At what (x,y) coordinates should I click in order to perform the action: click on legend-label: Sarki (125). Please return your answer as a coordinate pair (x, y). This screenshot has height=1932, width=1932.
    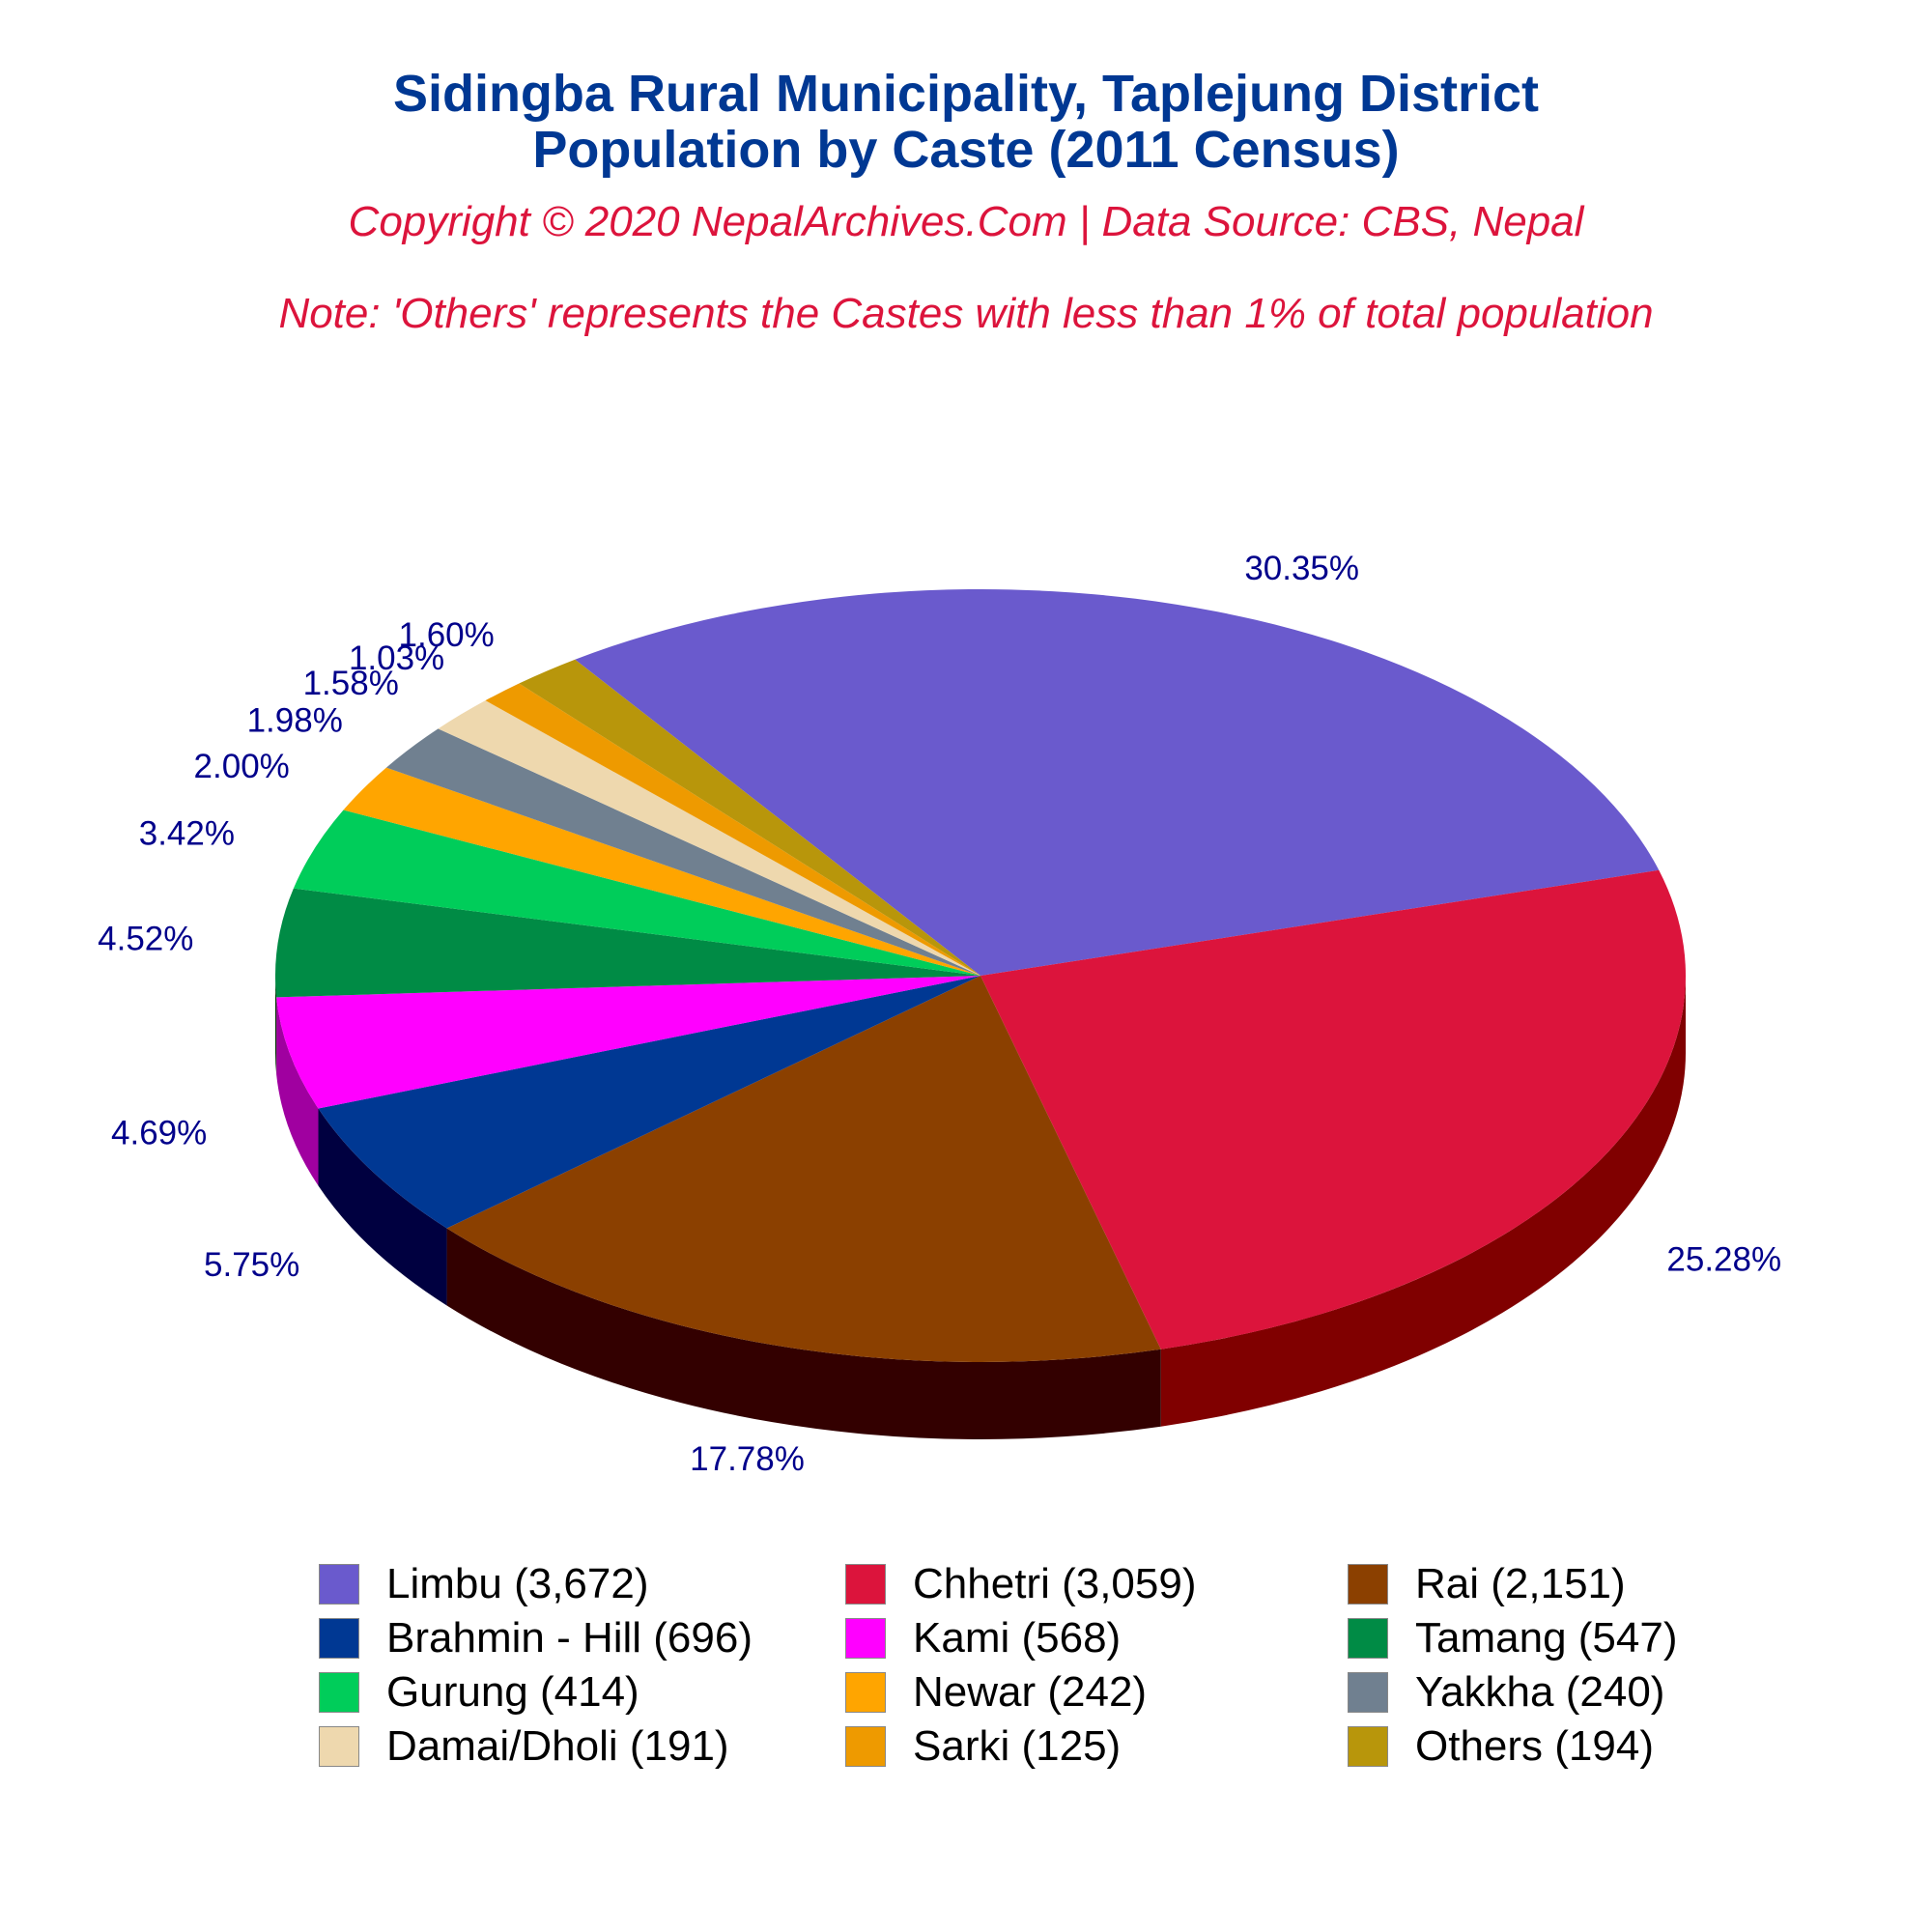
    Looking at the image, I should click on (1018, 1746).